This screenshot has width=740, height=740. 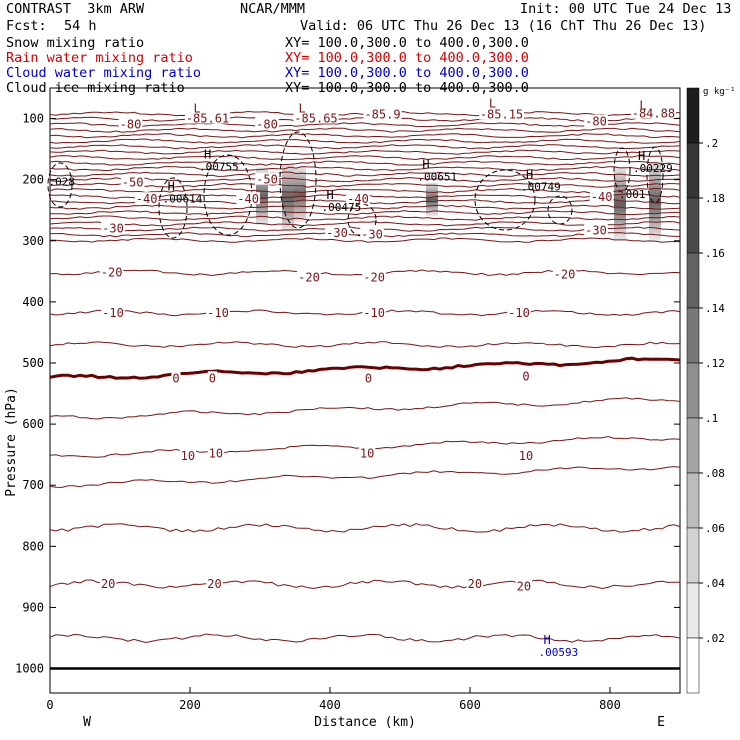 What do you see at coordinates (33, 241) in the screenshot?
I see `y-tick-label: 300` at bounding box center [33, 241].